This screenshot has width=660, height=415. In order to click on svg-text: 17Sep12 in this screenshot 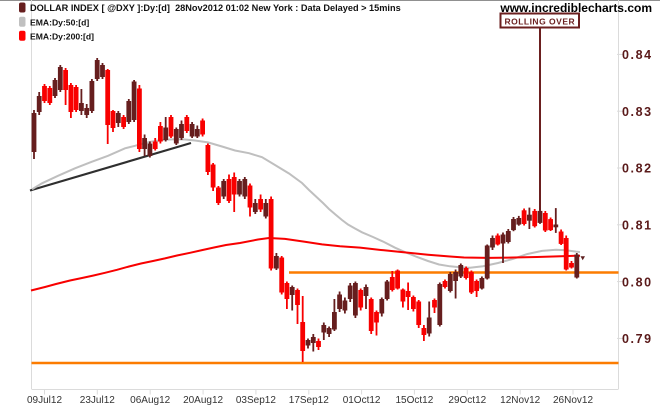, I will do `click(309, 400)`.